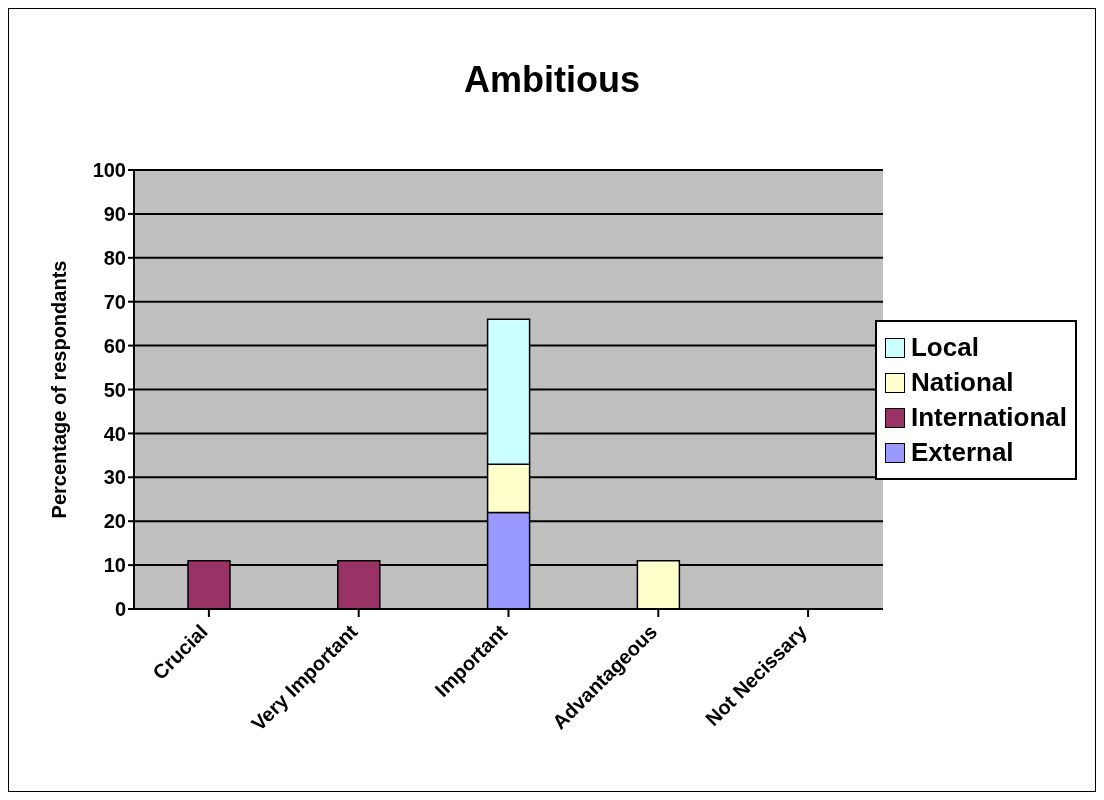 Image resolution: width=1104 pixels, height=800 pixels. Describe the element at coordinates (114, 477) in the screenshot. I see `y-tick-label: 30` at that location.